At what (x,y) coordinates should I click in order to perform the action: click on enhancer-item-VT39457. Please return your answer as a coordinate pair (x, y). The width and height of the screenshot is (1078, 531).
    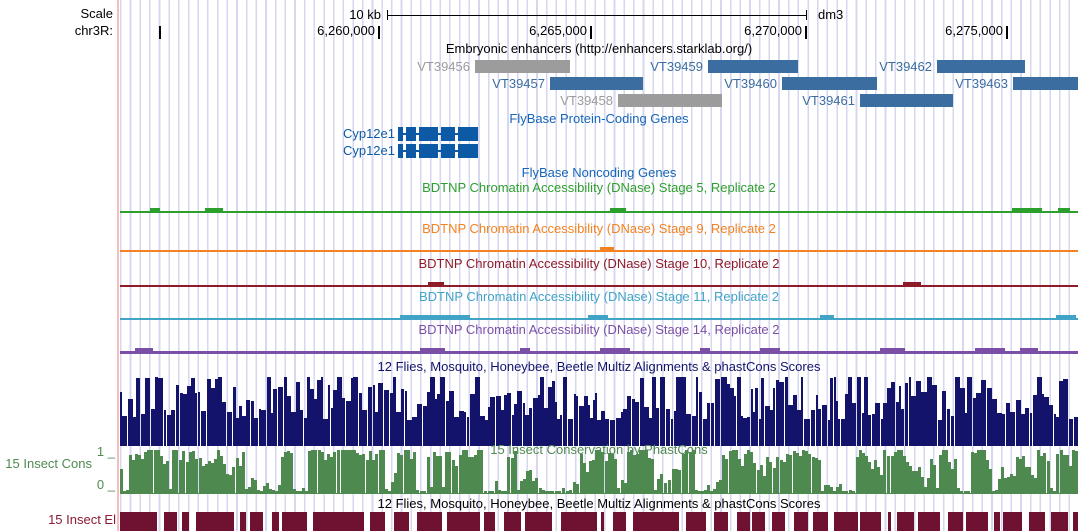
    Looking at the image, I should click on (596, 83).